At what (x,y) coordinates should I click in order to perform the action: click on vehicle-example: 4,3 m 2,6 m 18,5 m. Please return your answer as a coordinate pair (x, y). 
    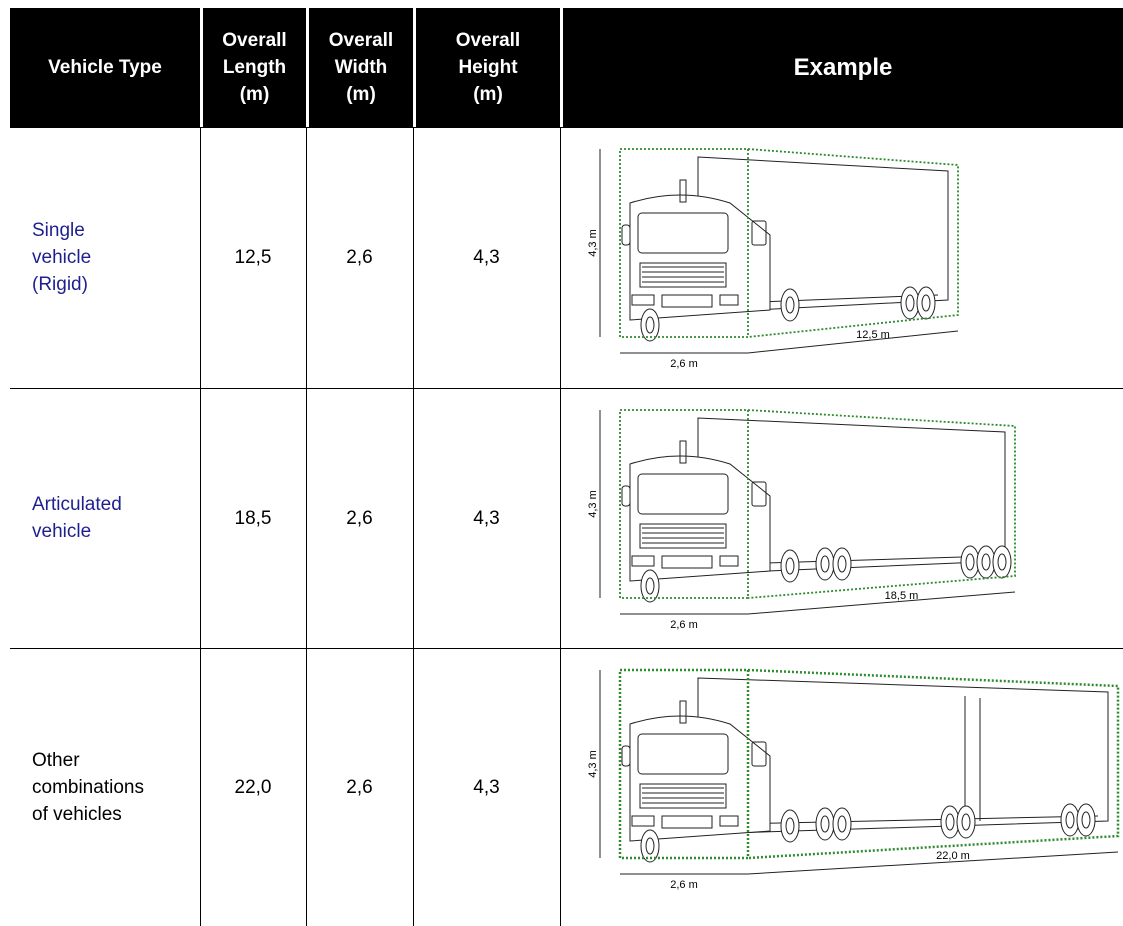
    Looking at the image, I should click on (801, 520).